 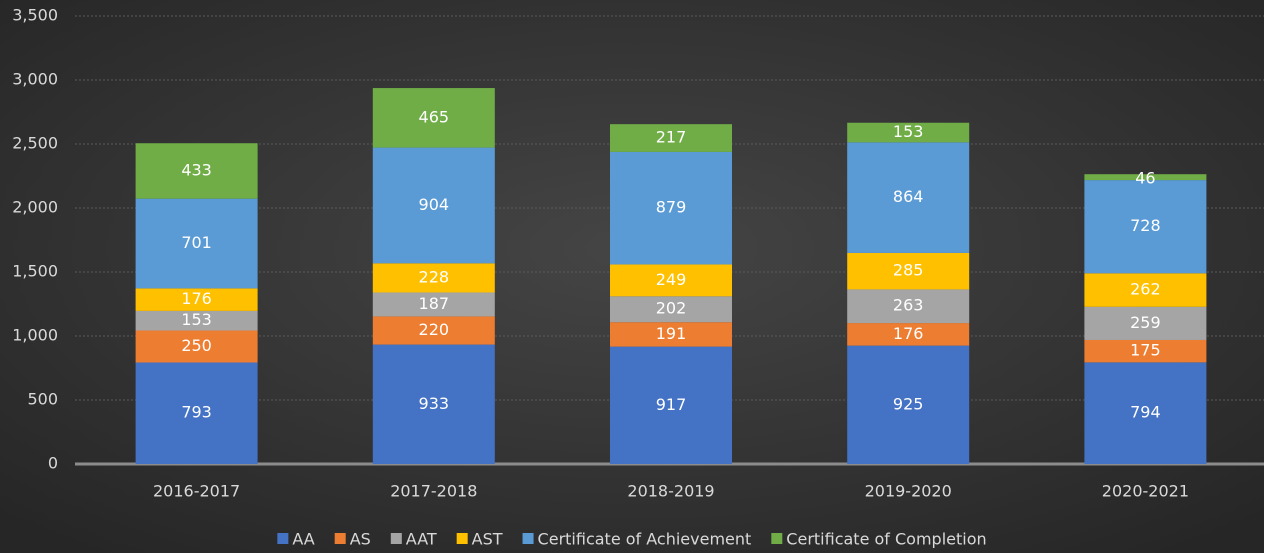 I want to click on value-label: 249, so click(x=671, y=279).